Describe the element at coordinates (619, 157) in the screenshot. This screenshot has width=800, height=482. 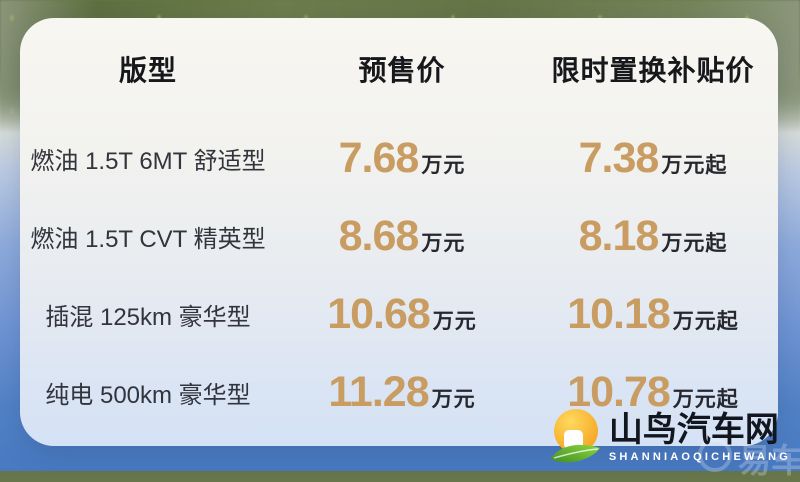
I see `subsidy-price-value: 7.38` at that location.